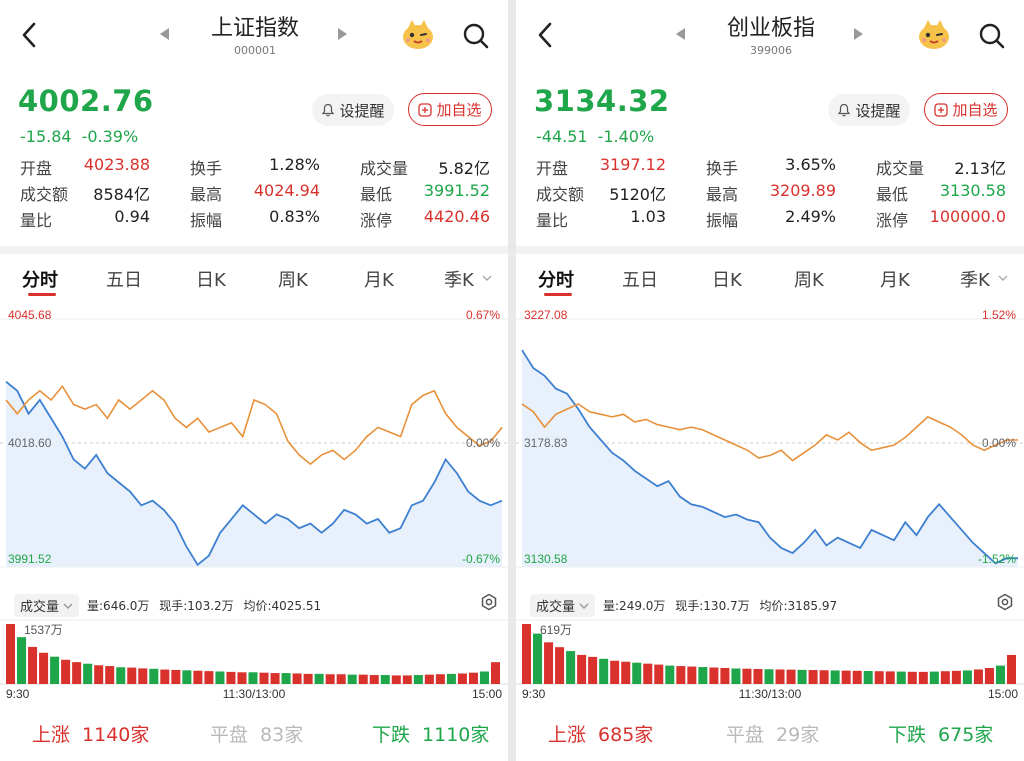 This screenshot has height=761, width=1024. What do you see at coordinates (254, 663) in the screenshot?
I see `volume-chart: 1537万 9:30 11:30/13:00 15:00` at bounding box center [254, 663].